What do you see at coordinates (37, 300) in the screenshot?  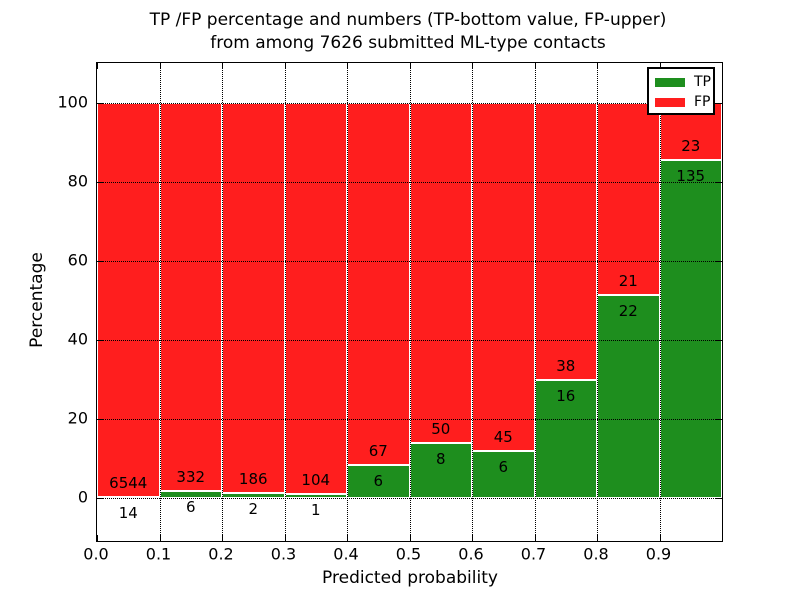 I see `y-axis-label: Percentage` at bounding box center [37, 300].